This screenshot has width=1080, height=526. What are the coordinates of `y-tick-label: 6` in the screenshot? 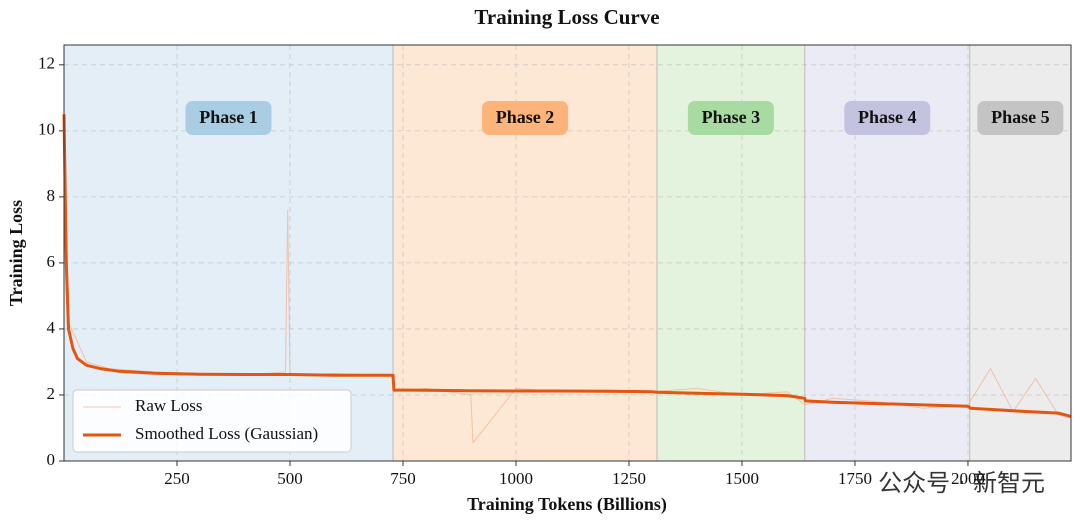 It's located at (51, 261).